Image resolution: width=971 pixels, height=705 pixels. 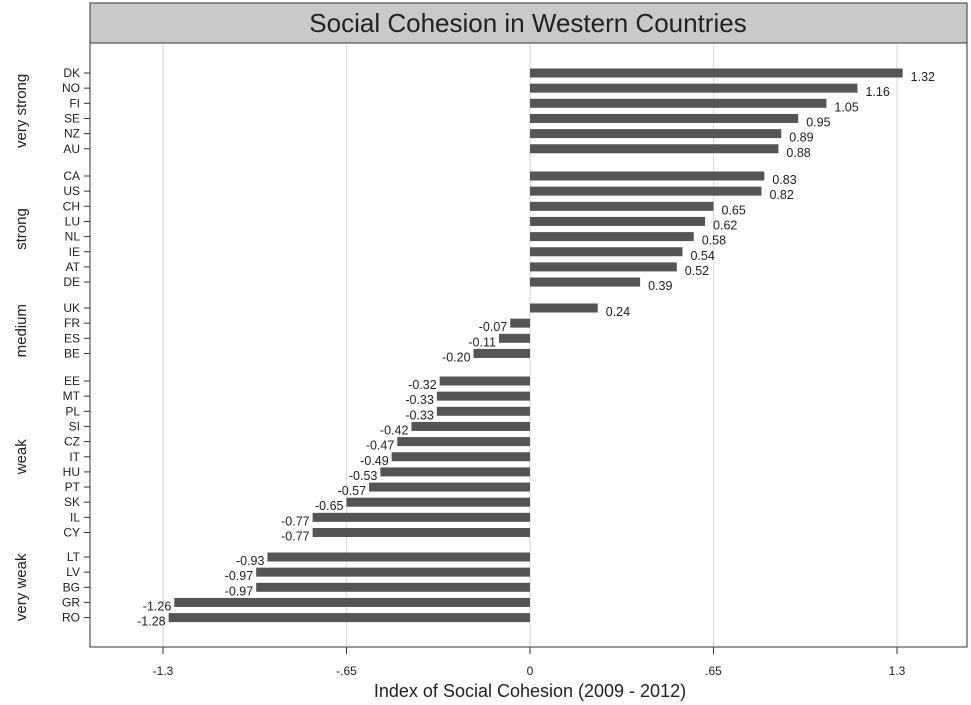 What do you see at coordinates (393, 587) in the screenshot?
I see `bar-bg` at bounding box center [393, 587].